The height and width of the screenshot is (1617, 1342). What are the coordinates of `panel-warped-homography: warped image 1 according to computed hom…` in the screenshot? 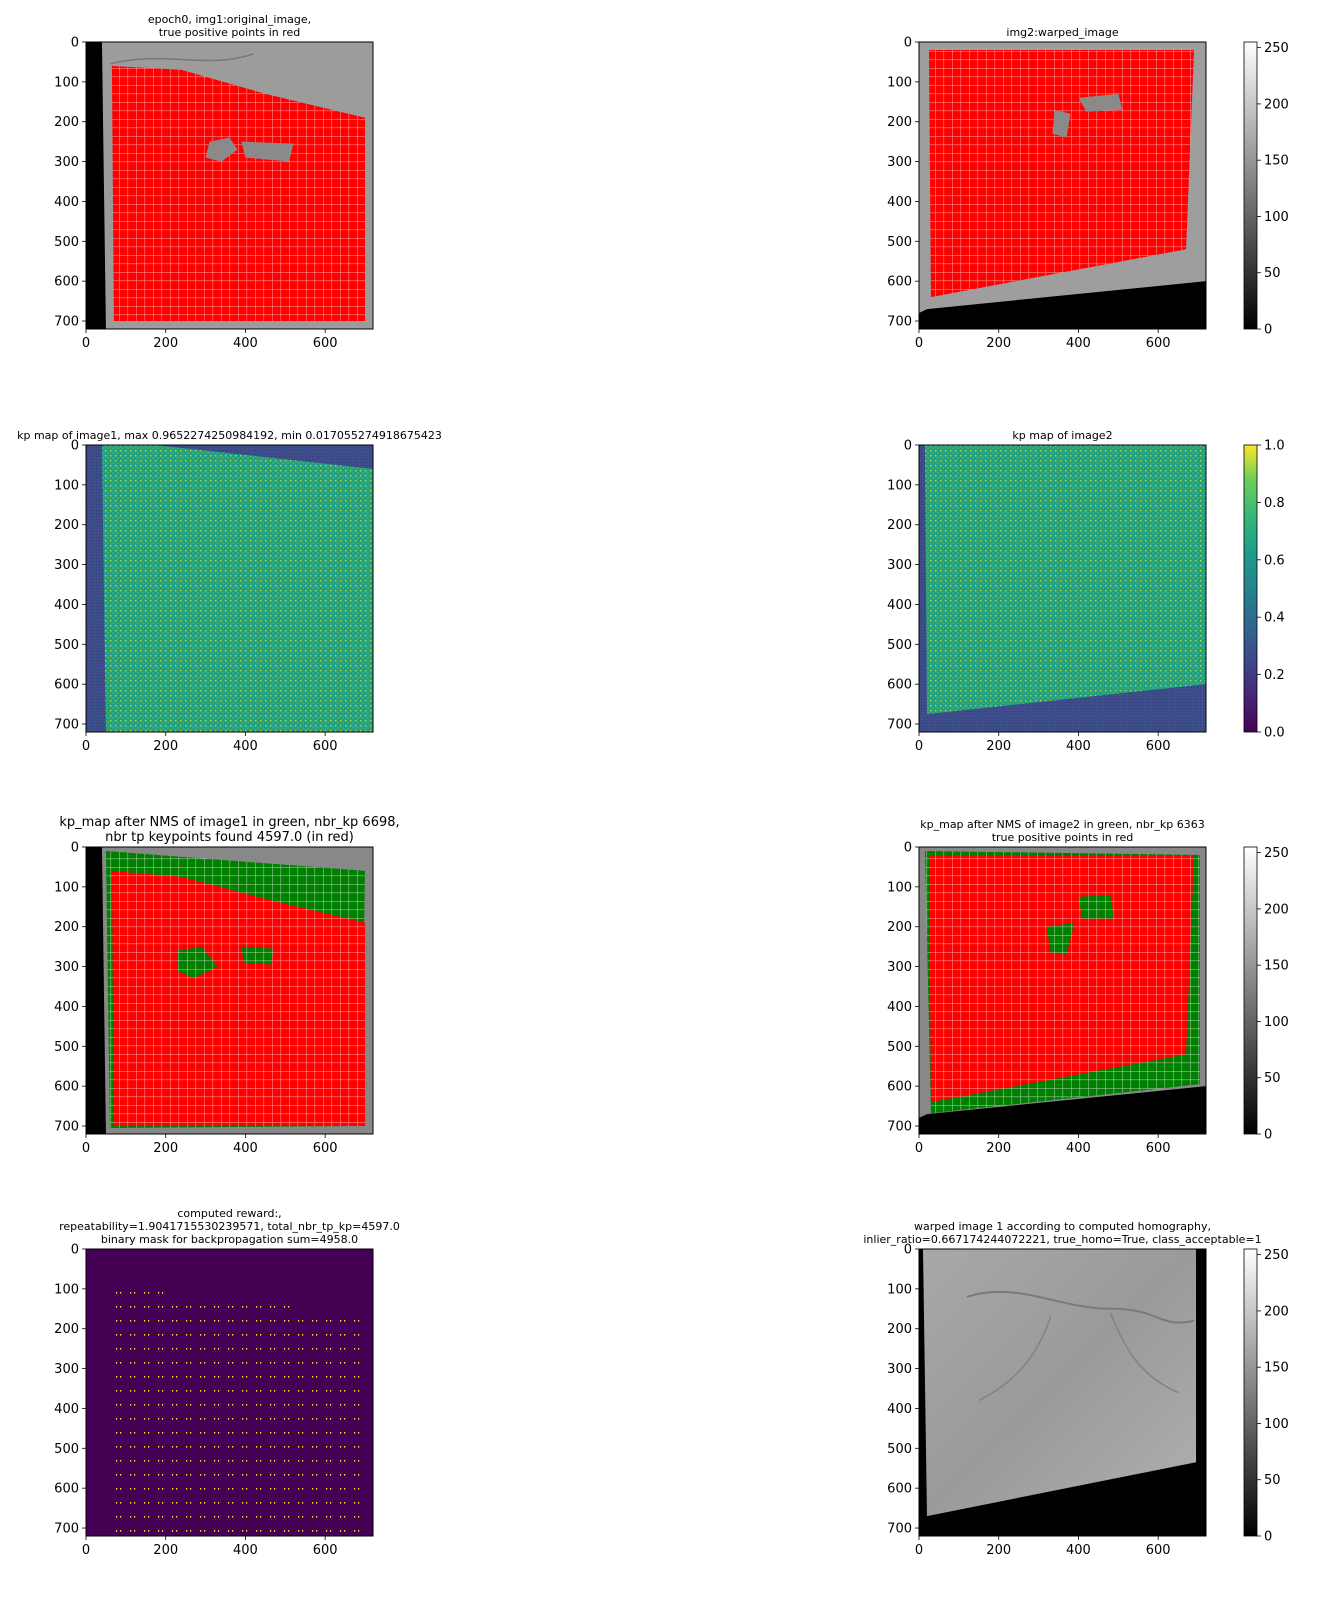 It's located at (1075, 1389).